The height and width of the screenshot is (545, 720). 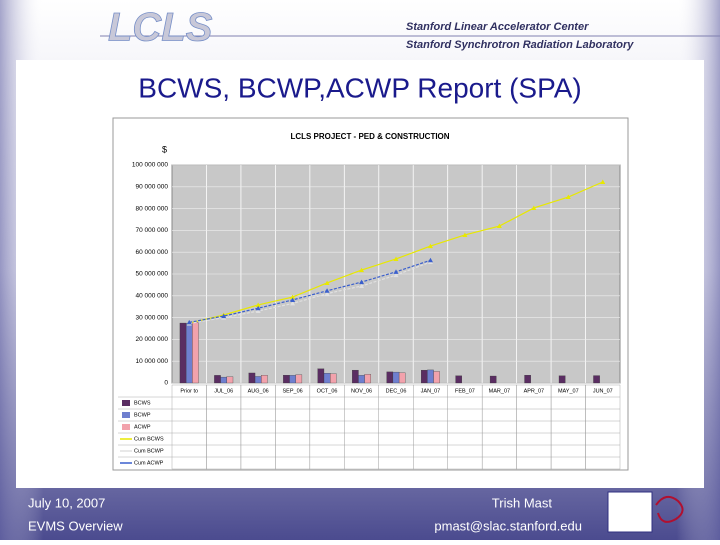 I want to click on x-tick-label: SEP_06, so click(x=293, y=391).